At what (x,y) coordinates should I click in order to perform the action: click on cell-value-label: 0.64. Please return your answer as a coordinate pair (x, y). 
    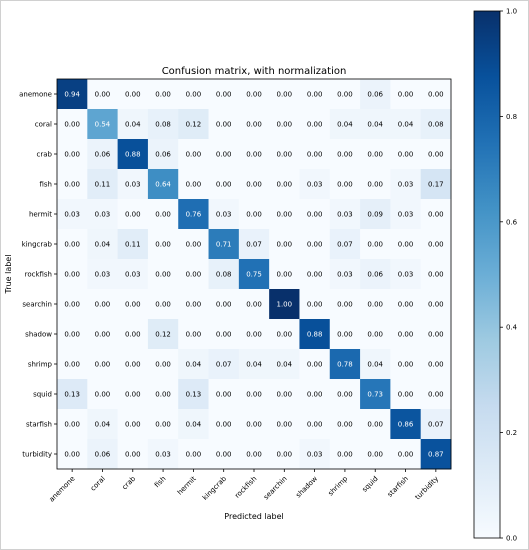
    Looking at the image, I should click on (163, 185).